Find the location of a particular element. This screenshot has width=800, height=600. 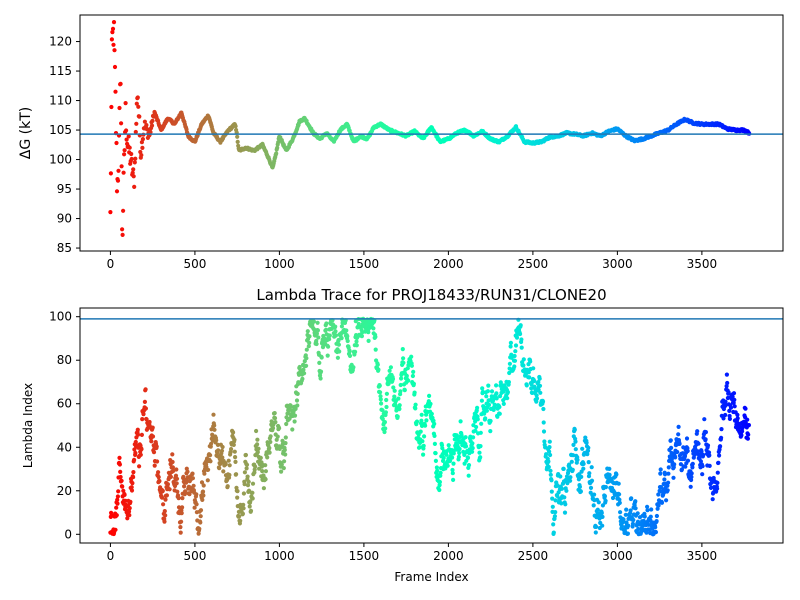

lambda-x-tick-label: 1000 is located at coordinates (279, 556).